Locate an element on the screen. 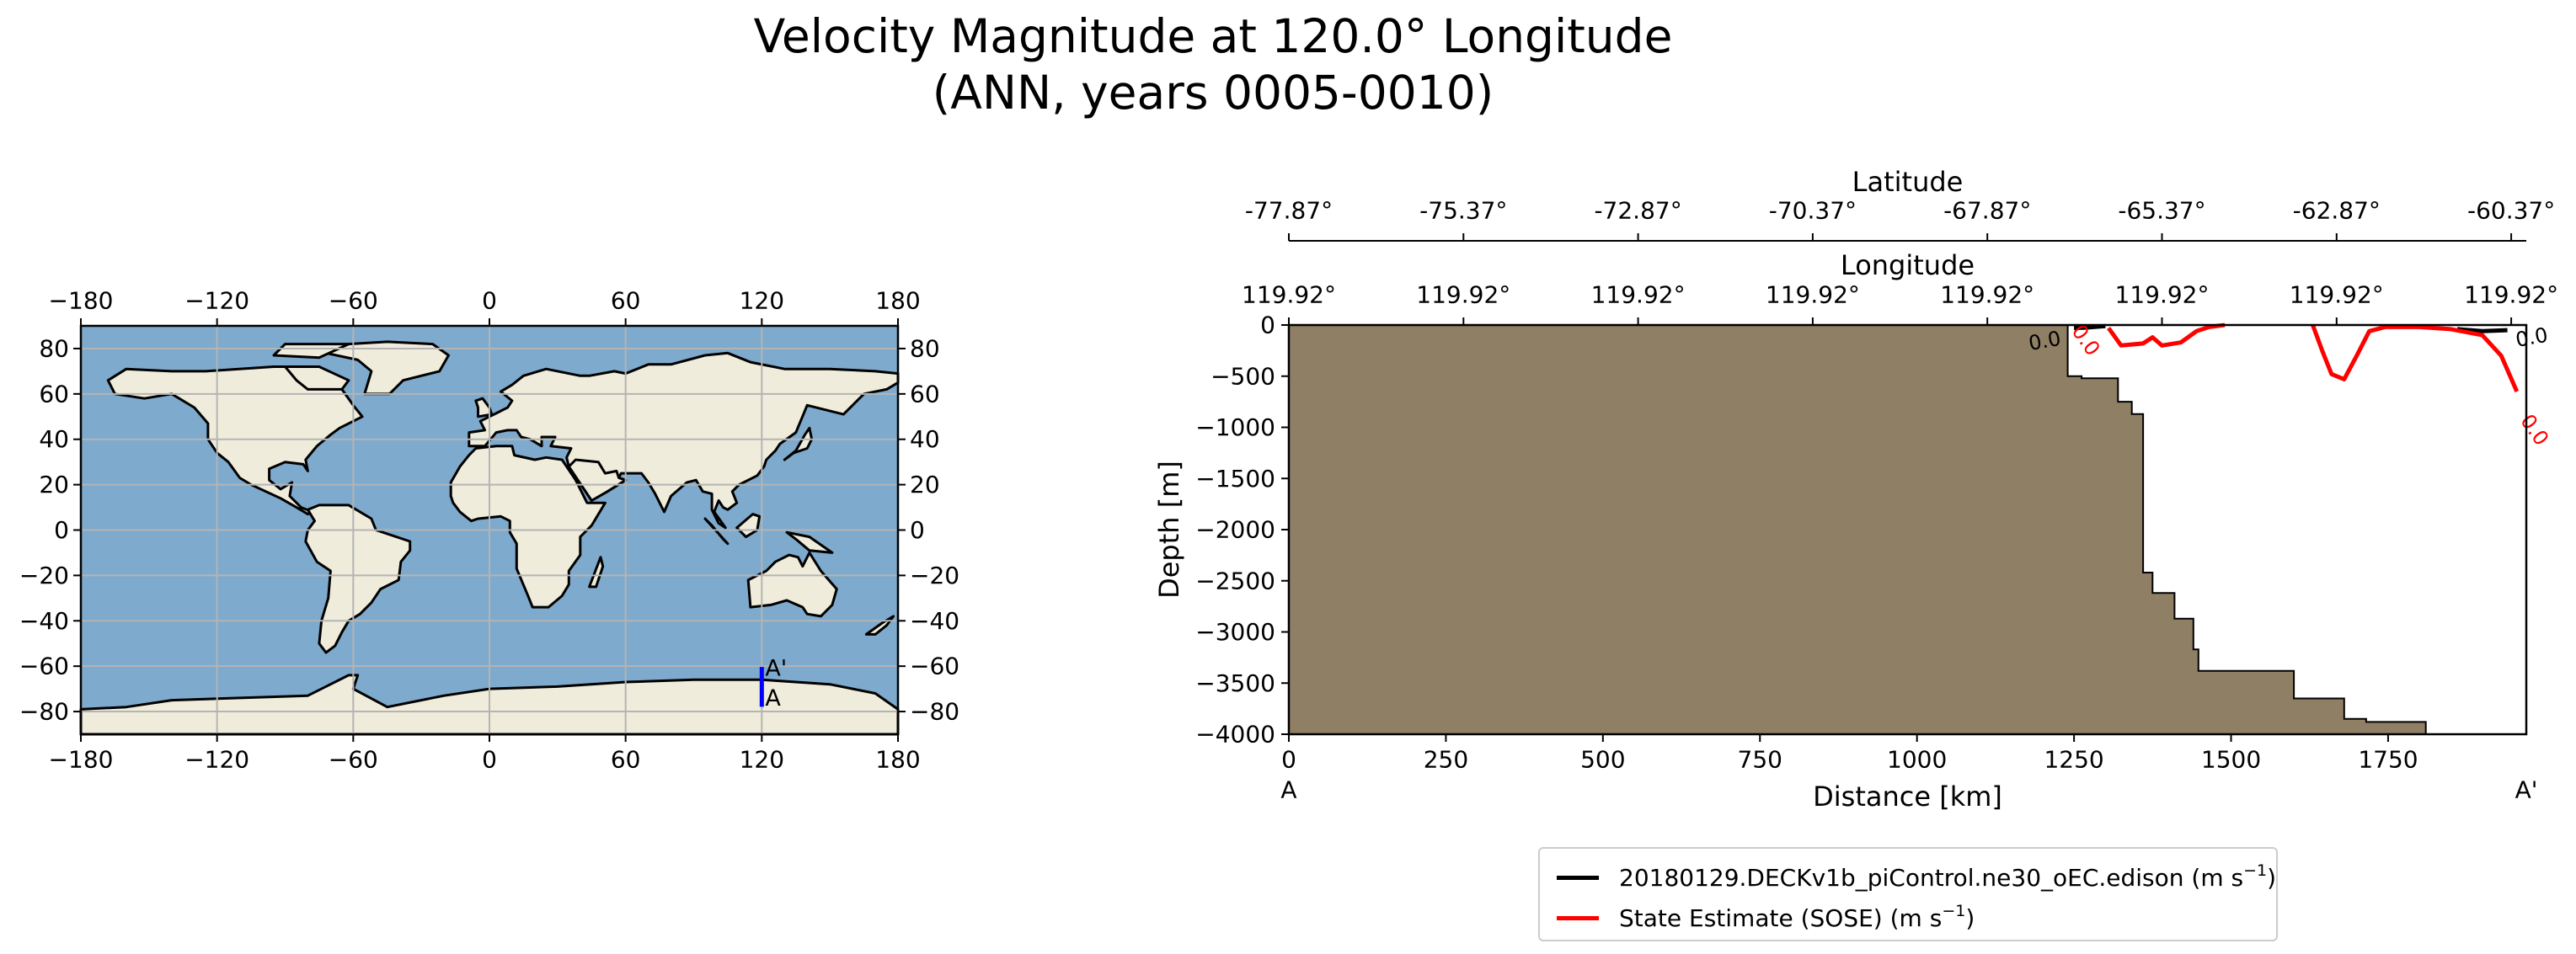 The height and width of the screenshot is (954, 2576). map-xtick-label-bottom: 180 is located at coordinates (897, 760).